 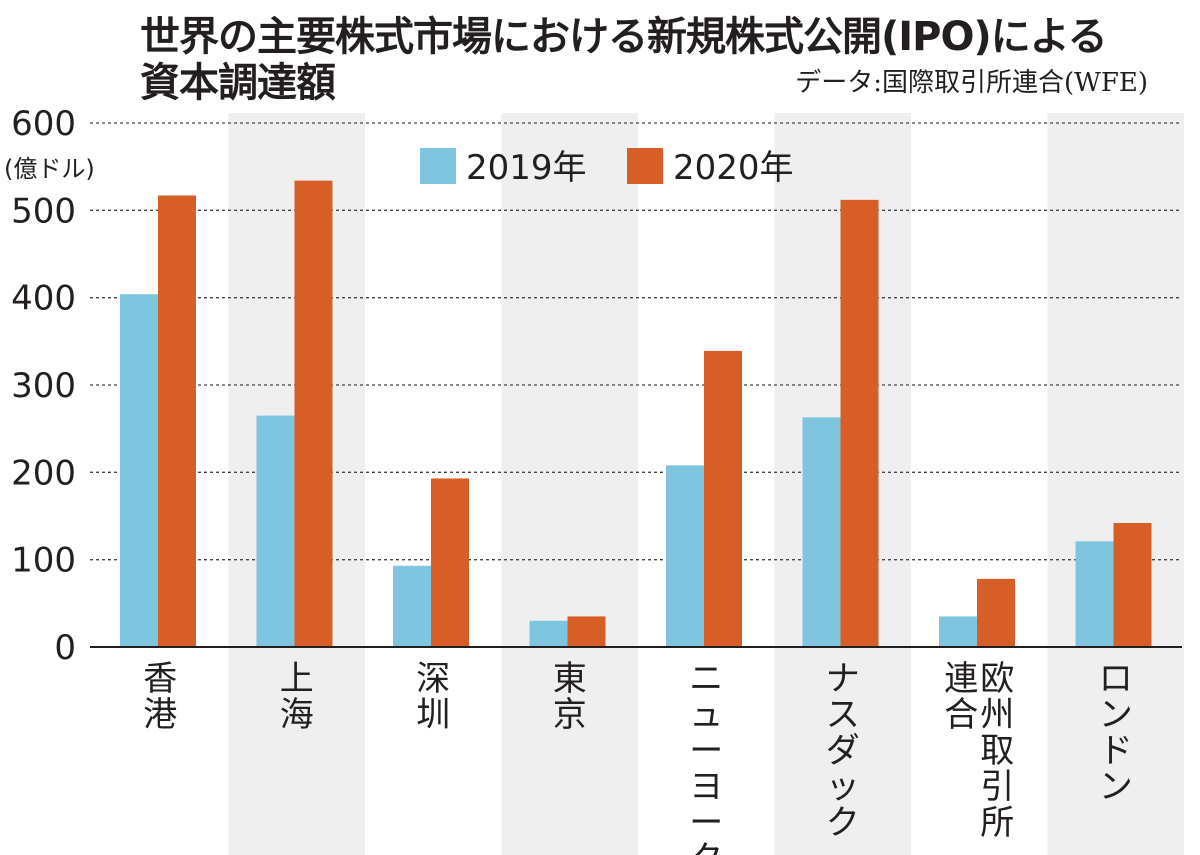 What do you see at coordinates (706, 715) in the screenshot?
I see `category-label-char: ュ` at bounding box center [706, 715].